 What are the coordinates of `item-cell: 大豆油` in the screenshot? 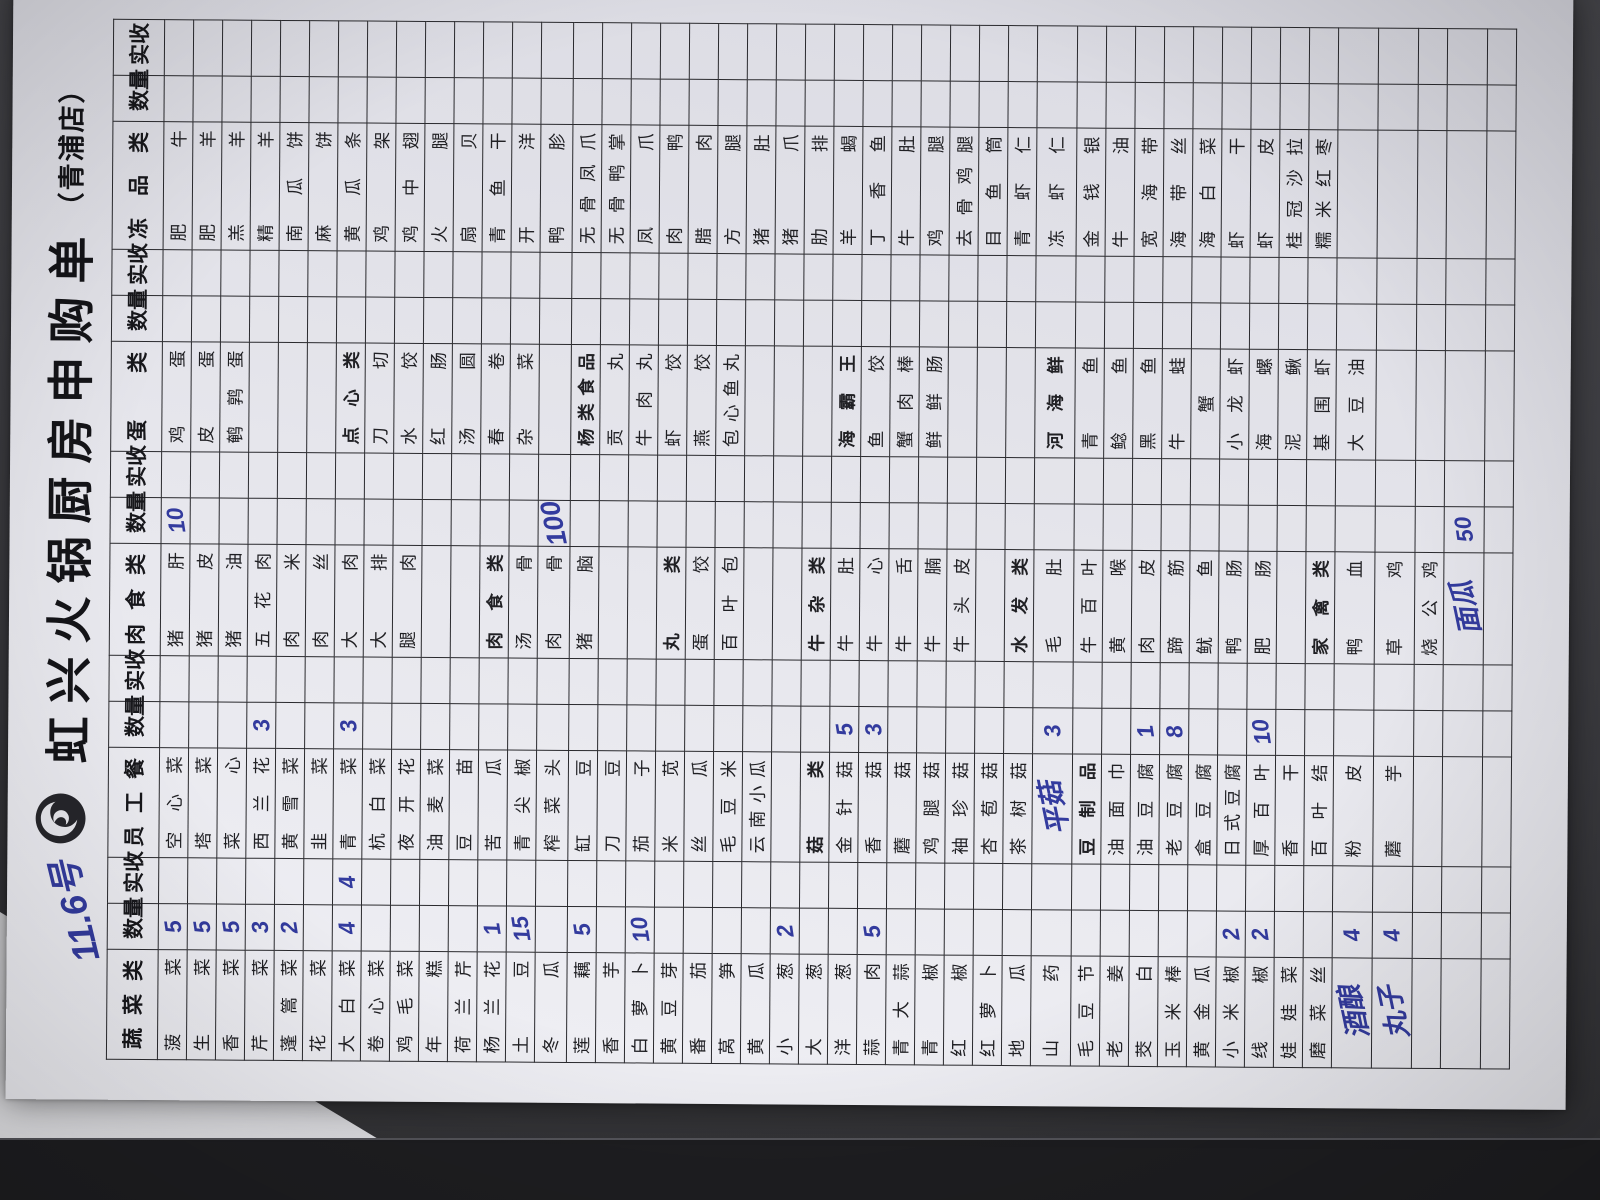 It's located at (1356, 405).